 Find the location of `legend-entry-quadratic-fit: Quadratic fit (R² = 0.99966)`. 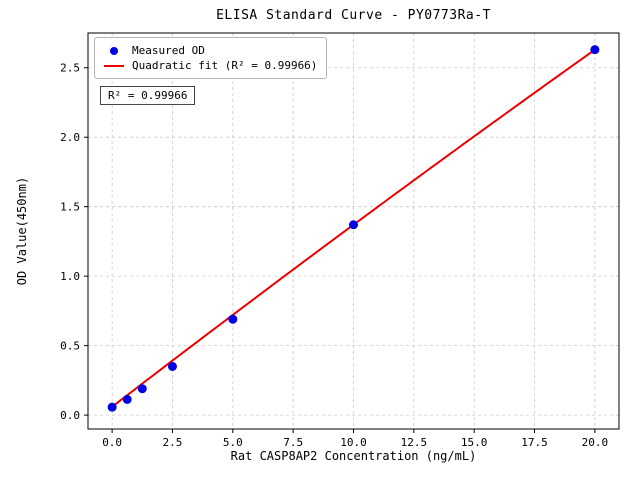

legend-entry-quadratic-fit: Quadratic fit (R² = 0.99966) is located at coordinates (209, 65).